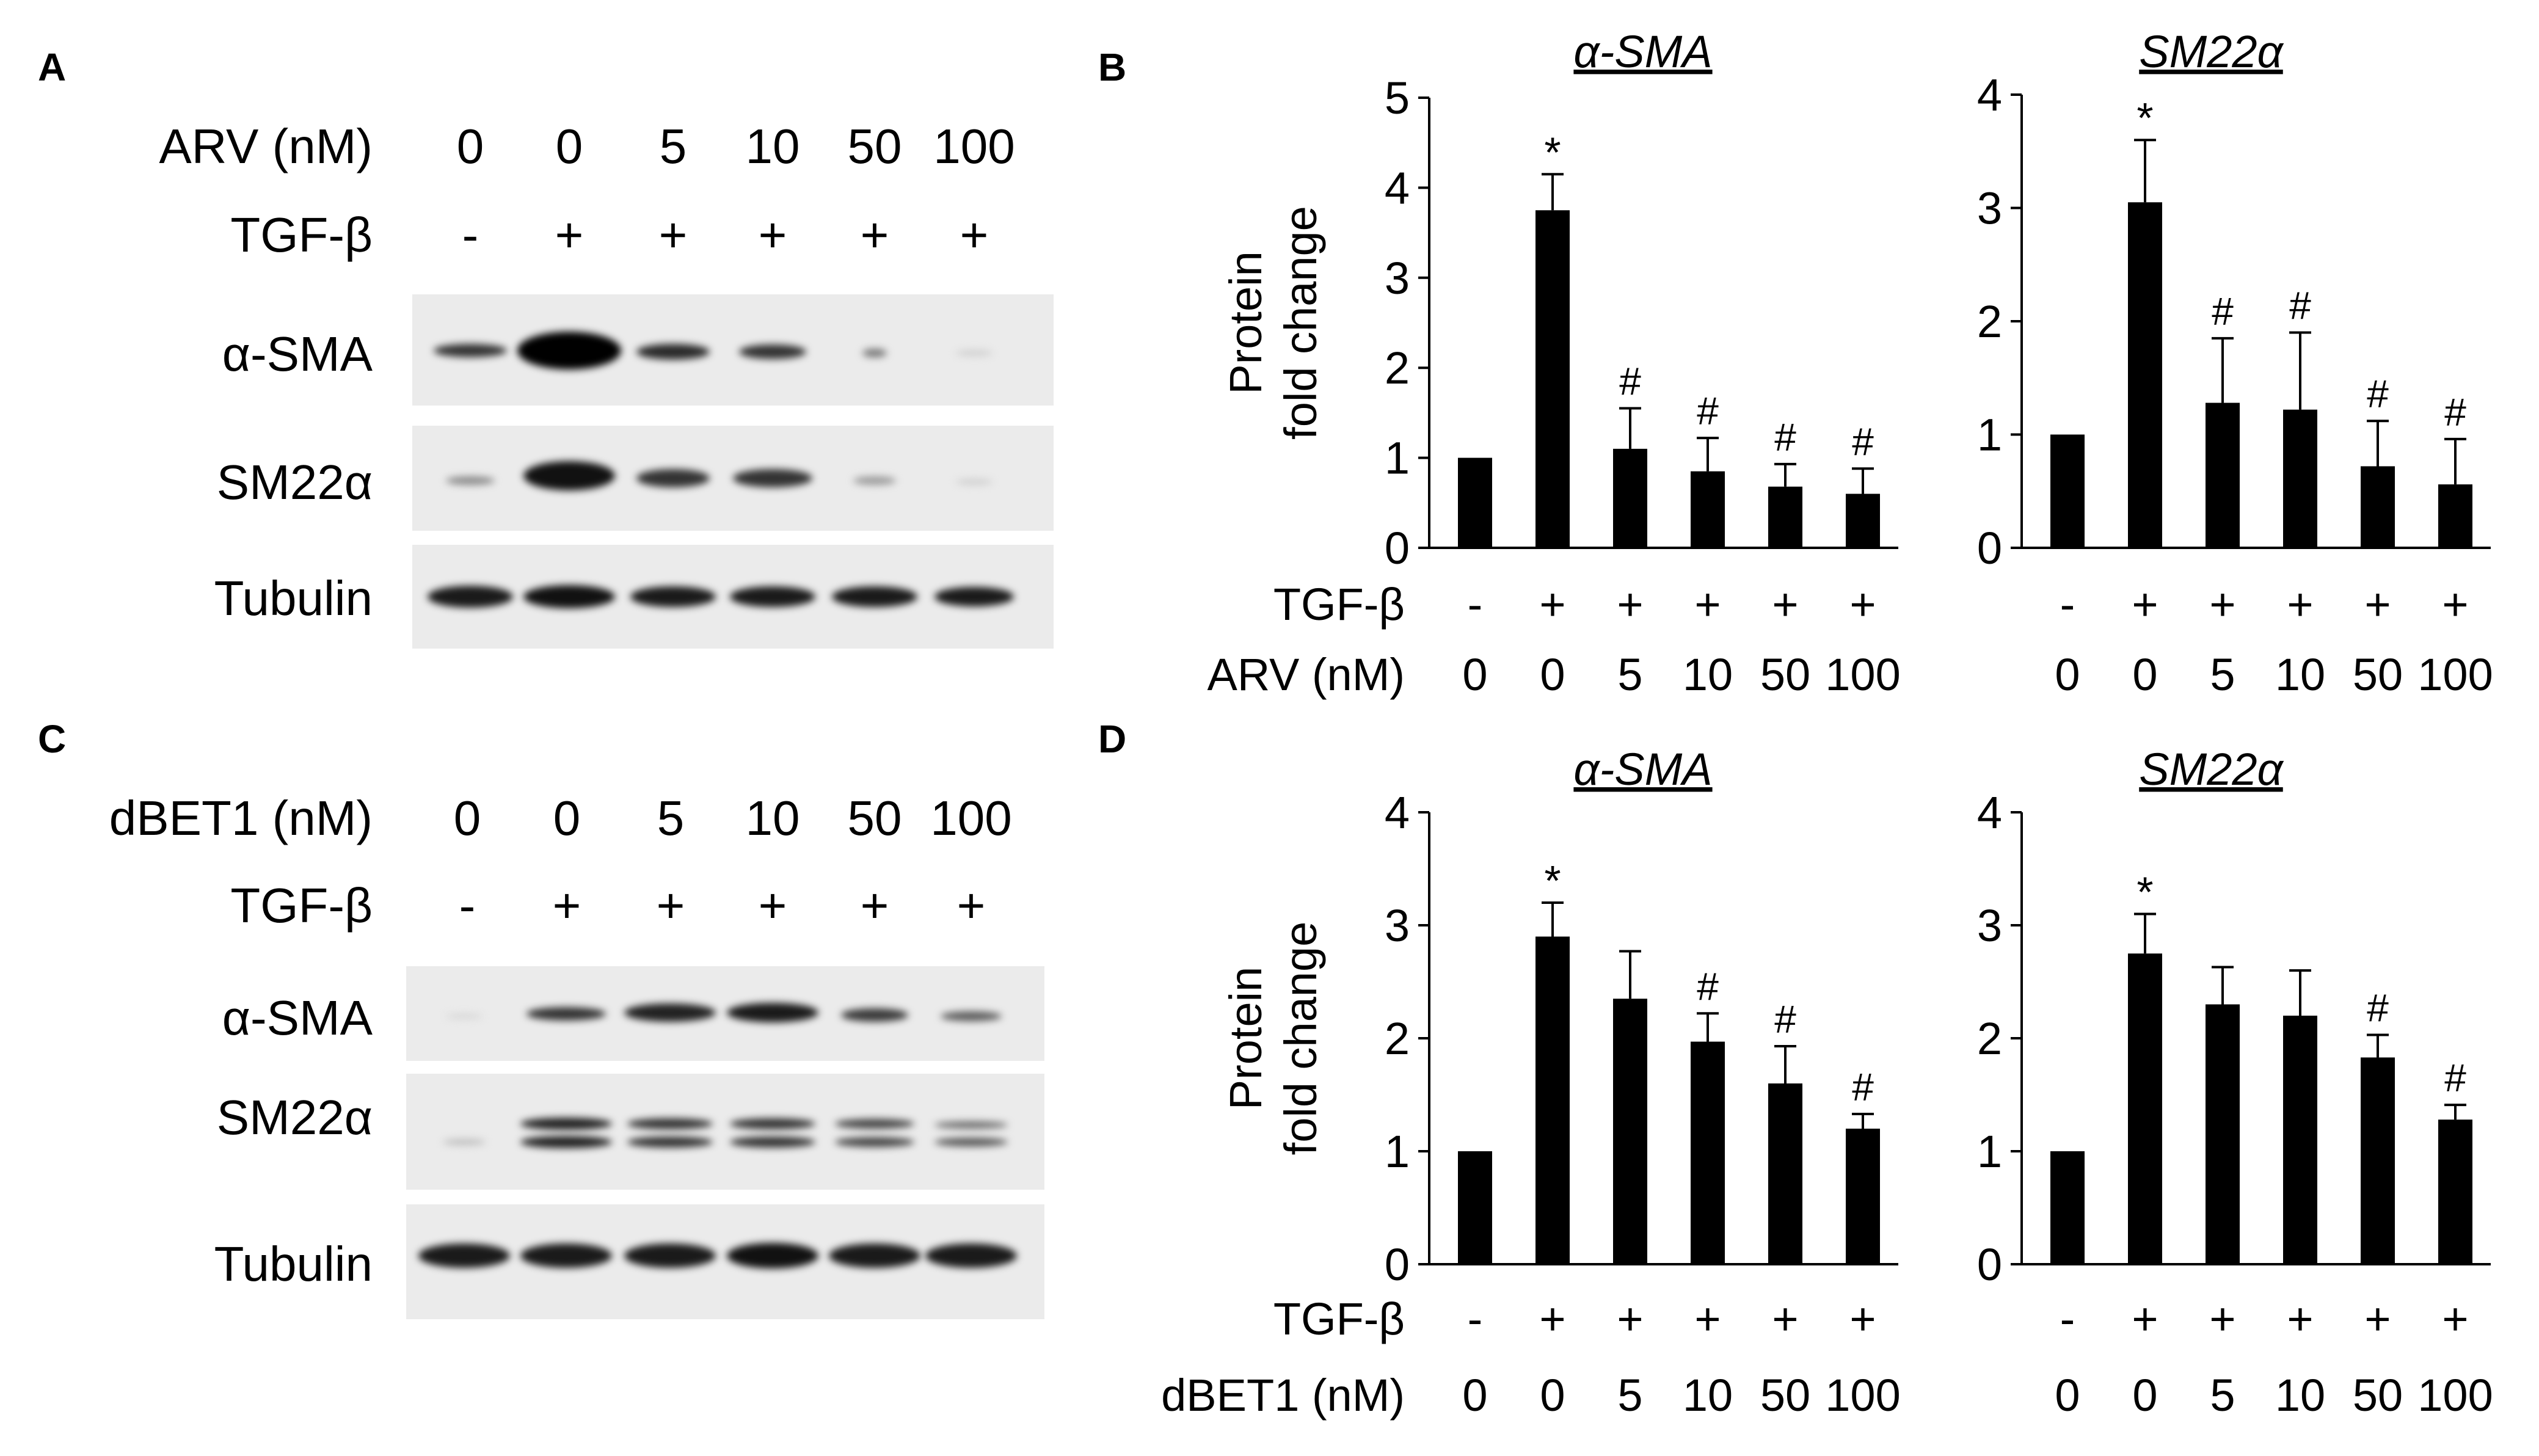 The height and width of the screenshot is (1456, 2539). Describe the element at coordinates (1629, 674) in the screenshot. I see `x-tick-label: 5` at that location.